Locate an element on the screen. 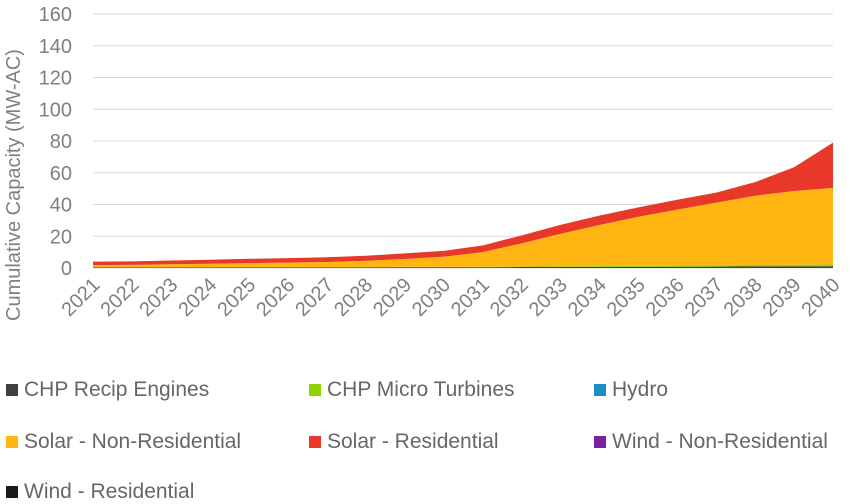  x-tick-label: 2026 is located at coordinates (275, 297).